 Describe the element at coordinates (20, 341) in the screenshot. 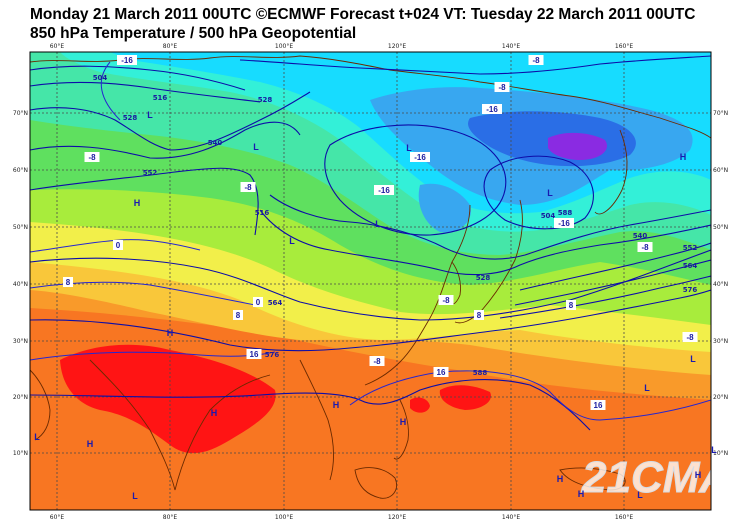

I see `latitude-tick-label: 30°N` at that location.